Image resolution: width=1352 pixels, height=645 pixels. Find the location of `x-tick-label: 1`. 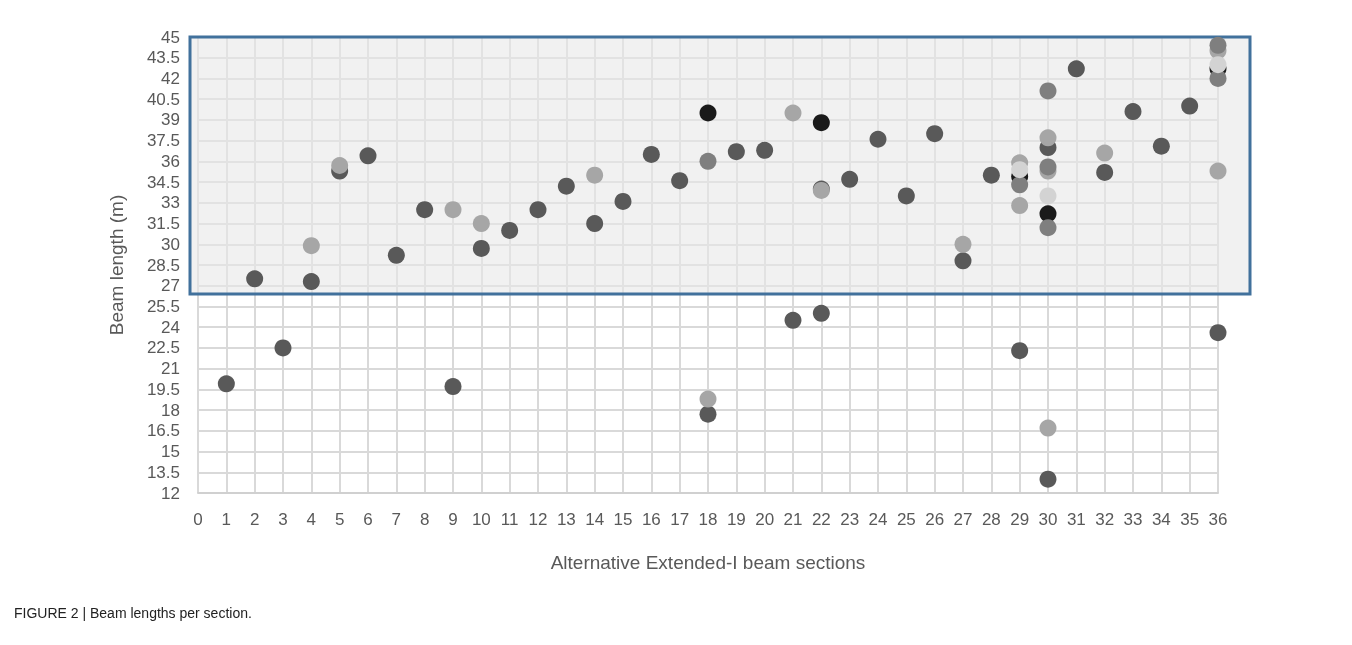

x-tick-label: 1 is located at coordinates (226, 519).